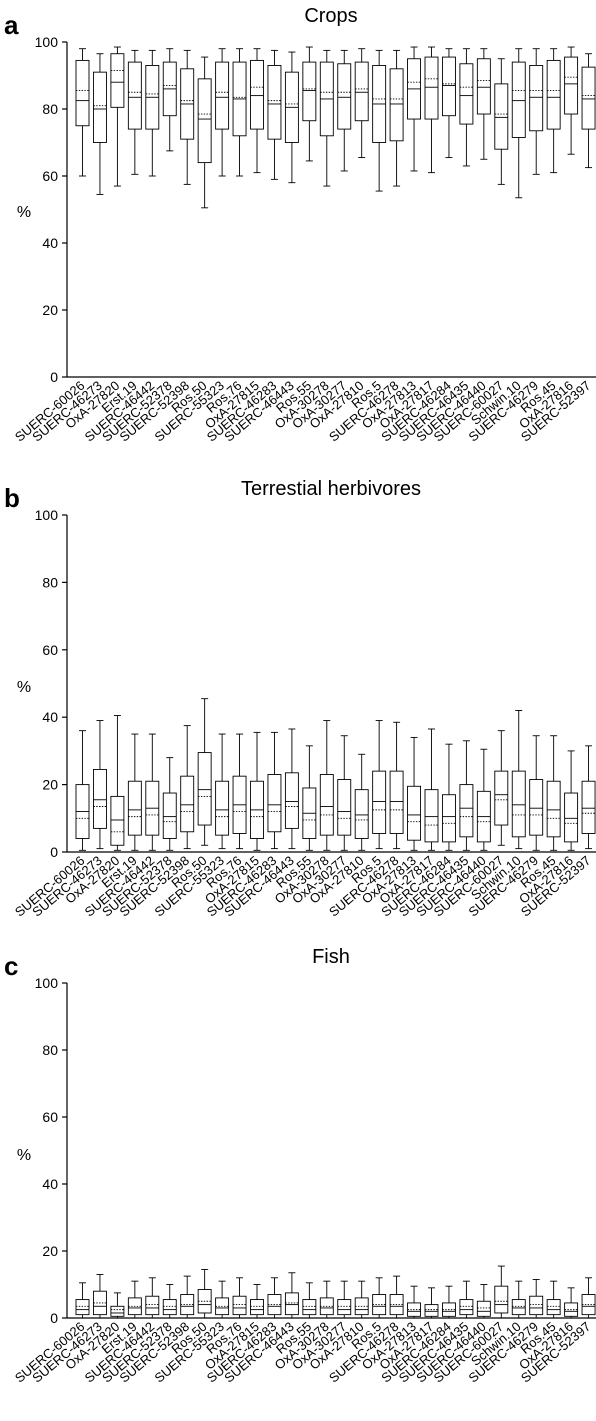  Describe the element at coordinates (54, 852) in the screenshot. I see `y-tick-label: 0` at that location.